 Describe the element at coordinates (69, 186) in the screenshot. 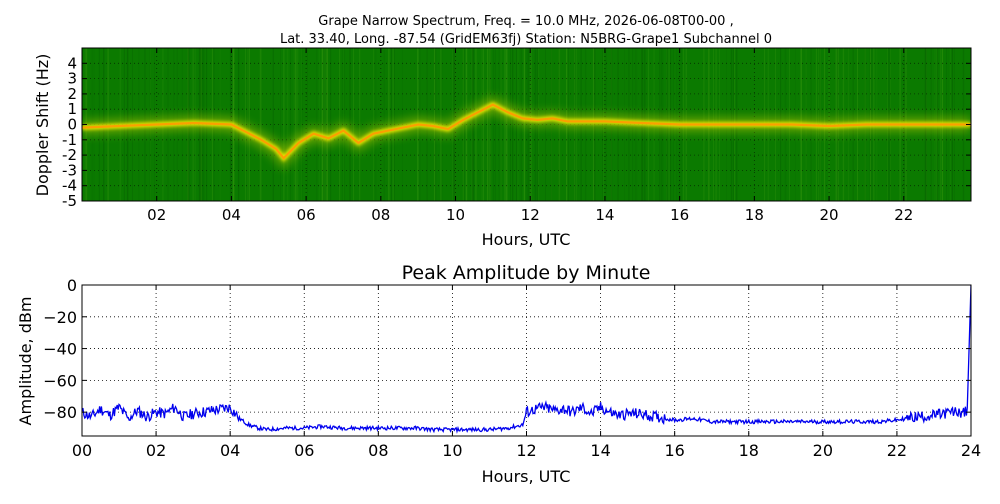

I see `spectrogram-y-tick-label: -4` at that location.